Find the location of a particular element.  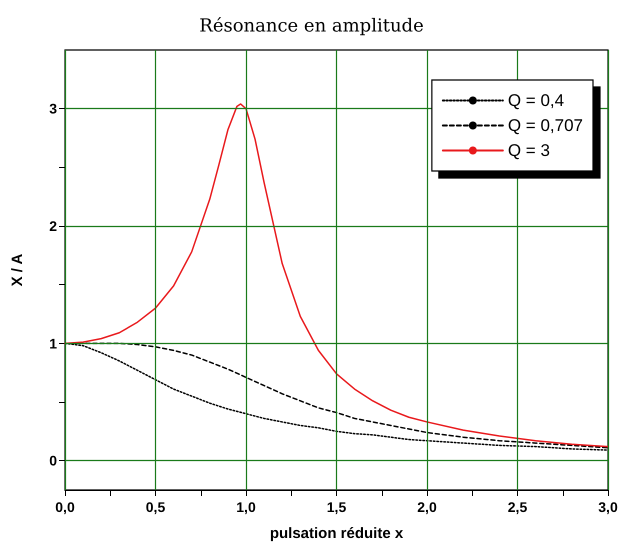

y-tick-label: 3 is located at coordinates (53, 108).